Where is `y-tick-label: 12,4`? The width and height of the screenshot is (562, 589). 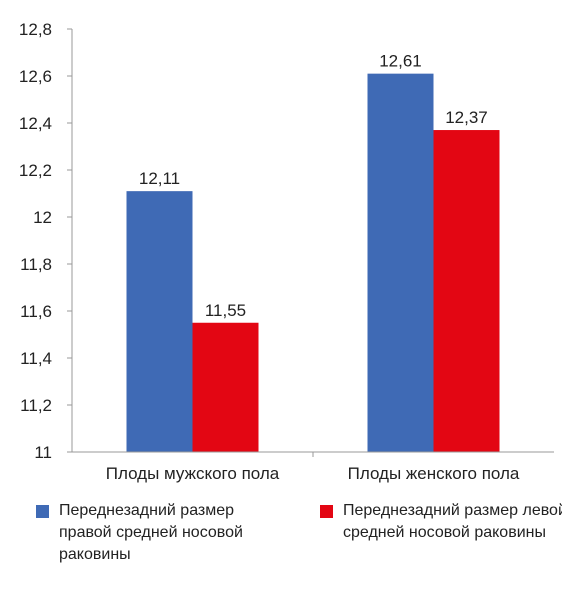
y-tick-label: 12,4 is located at coordinates (35, 123).